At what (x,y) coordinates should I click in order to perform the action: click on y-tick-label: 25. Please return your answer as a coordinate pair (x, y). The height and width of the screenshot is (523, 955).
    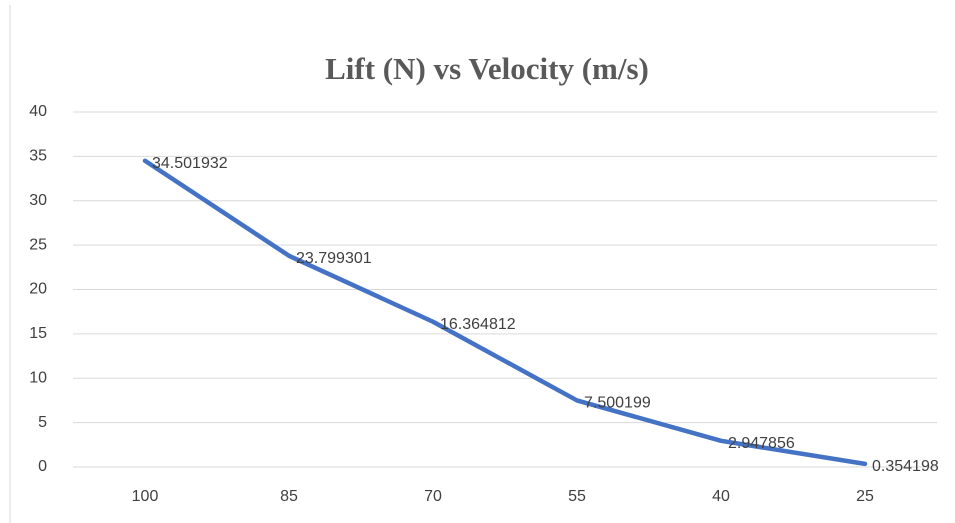
    Looking at the image, I should click on (38, 244).